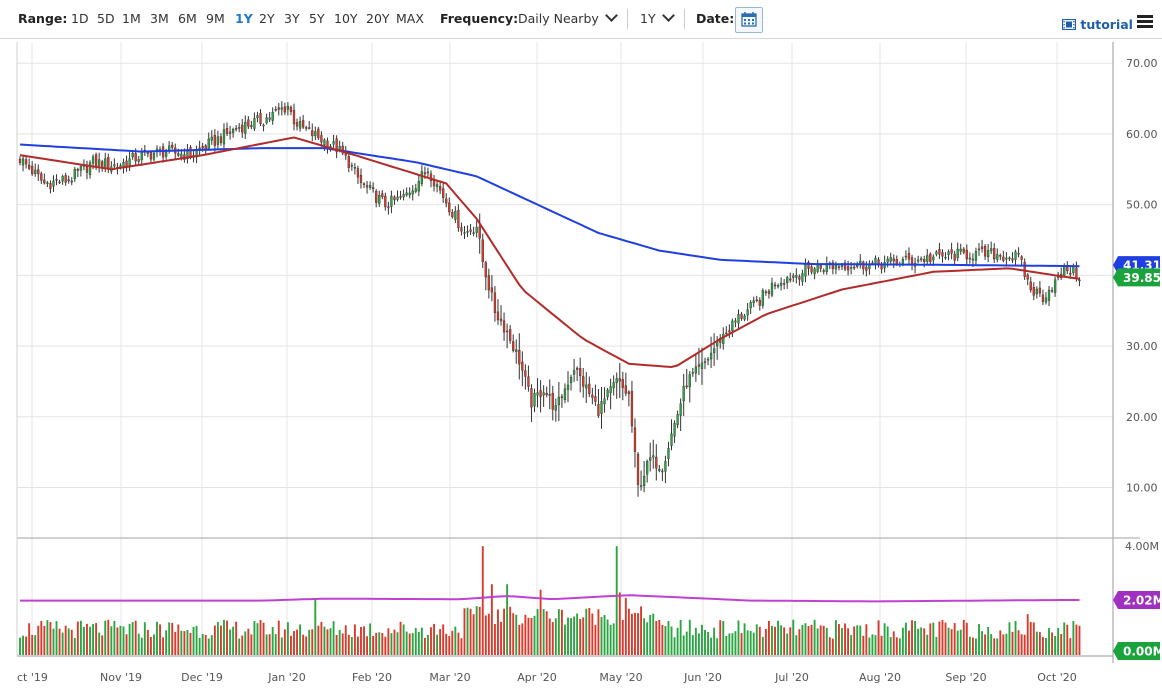 The width and height of the screenshot is (1162, 696). Describe the element at coordinates (1142, 546) in the screenshot. I see `volume-tick-label: 4.00M` at that location.